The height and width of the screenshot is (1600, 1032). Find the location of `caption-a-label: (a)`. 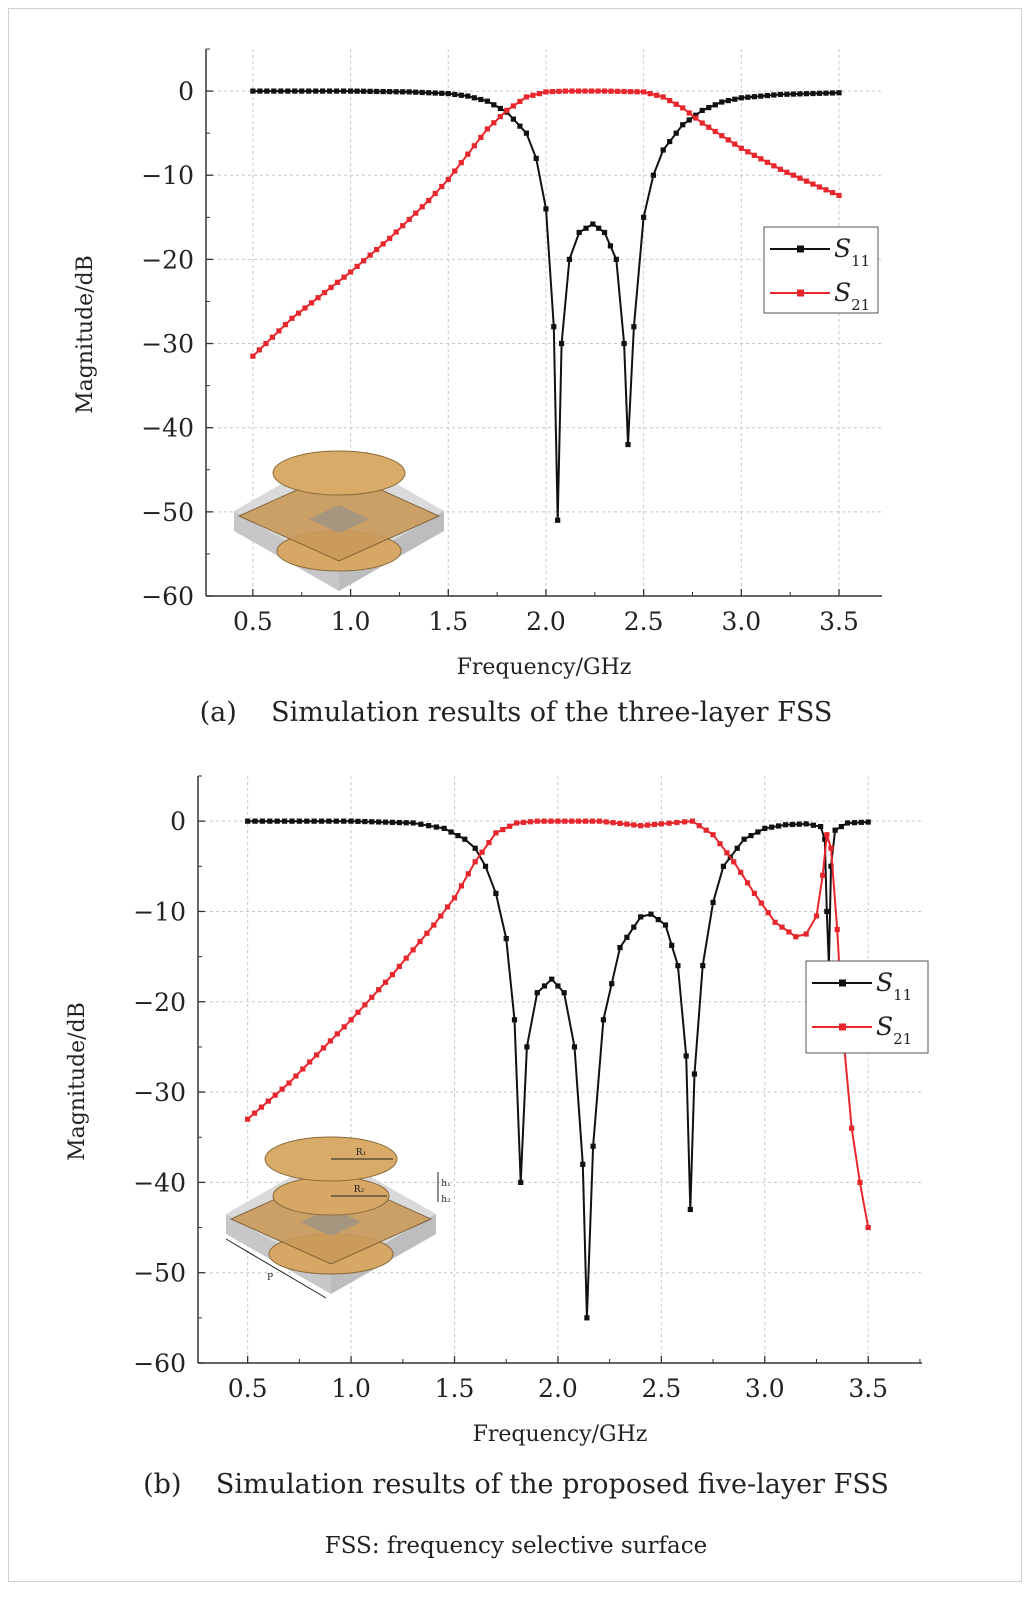

caption-a-label: (a) is located at coordinates (218, 712).